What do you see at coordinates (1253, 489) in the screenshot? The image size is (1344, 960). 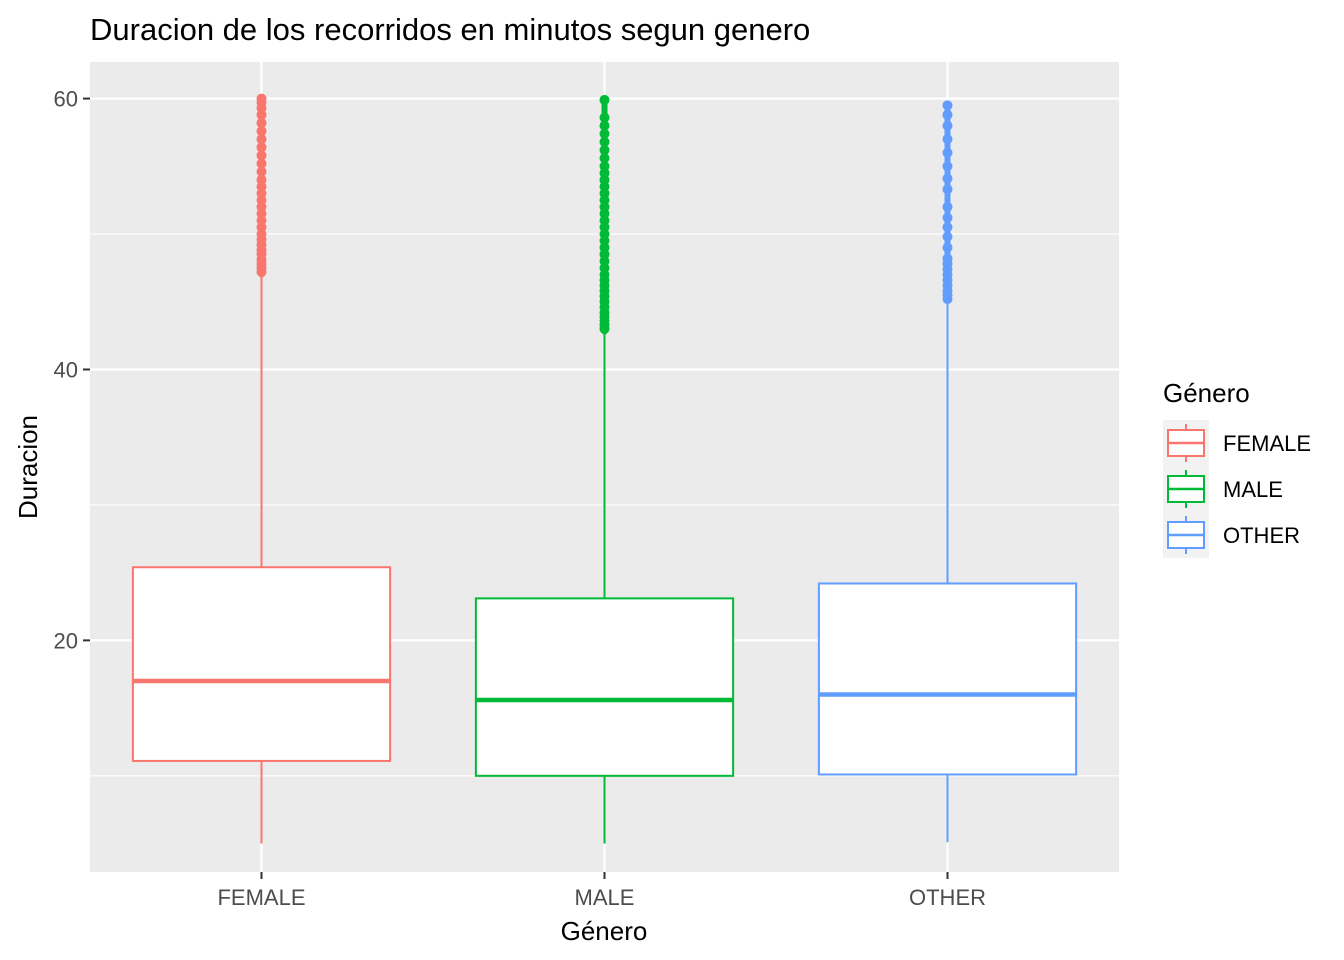 I see `legend-label: MALE` at bounding box center [1253, 489].